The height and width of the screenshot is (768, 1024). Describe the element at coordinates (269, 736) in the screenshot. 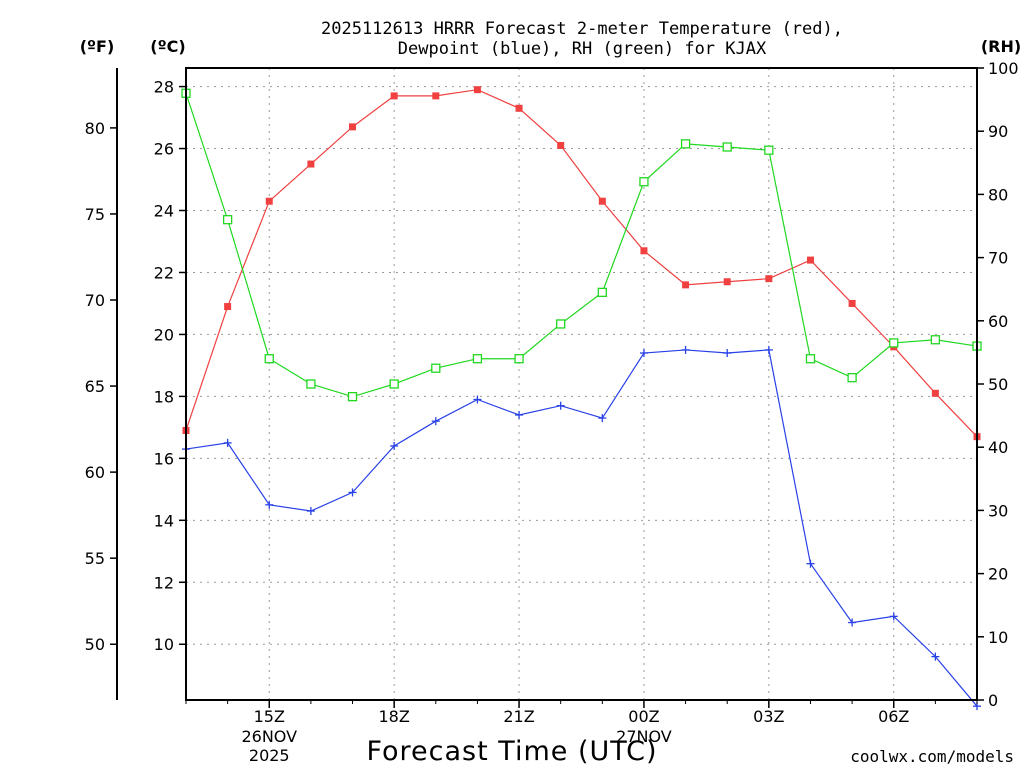

I see `x-tick-date-label: 26NOV` at that location.